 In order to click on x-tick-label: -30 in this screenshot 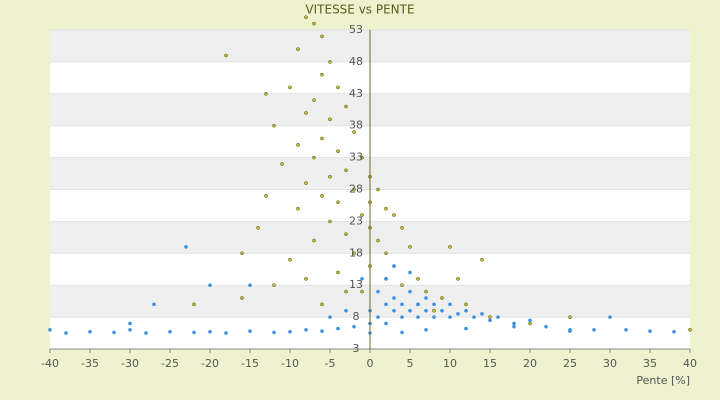, I will do `click(130, 363)`.